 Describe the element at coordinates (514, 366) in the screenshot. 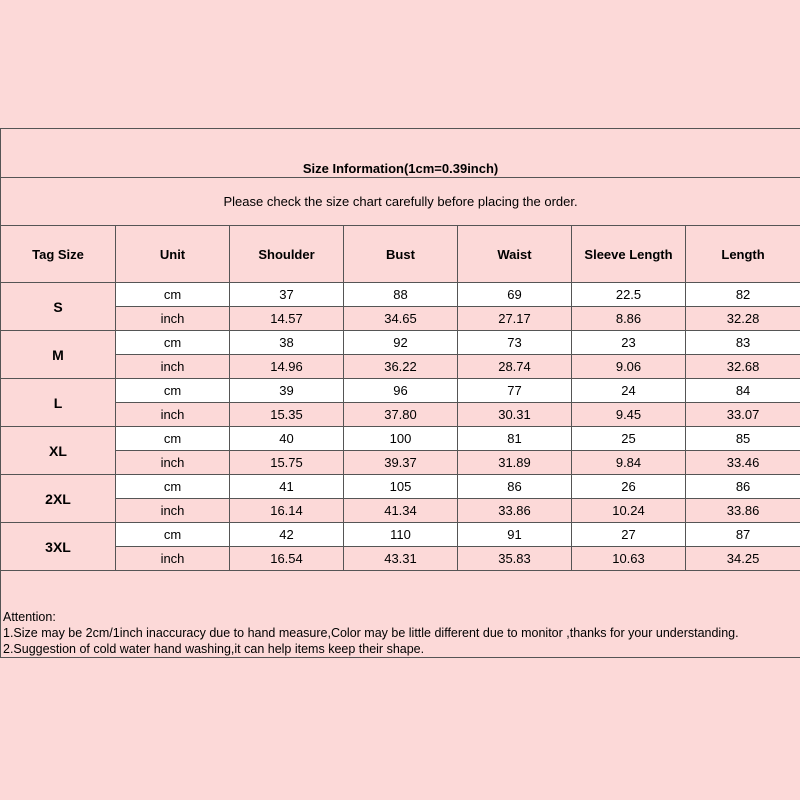

I see `value-cell: 28.74` at that location.